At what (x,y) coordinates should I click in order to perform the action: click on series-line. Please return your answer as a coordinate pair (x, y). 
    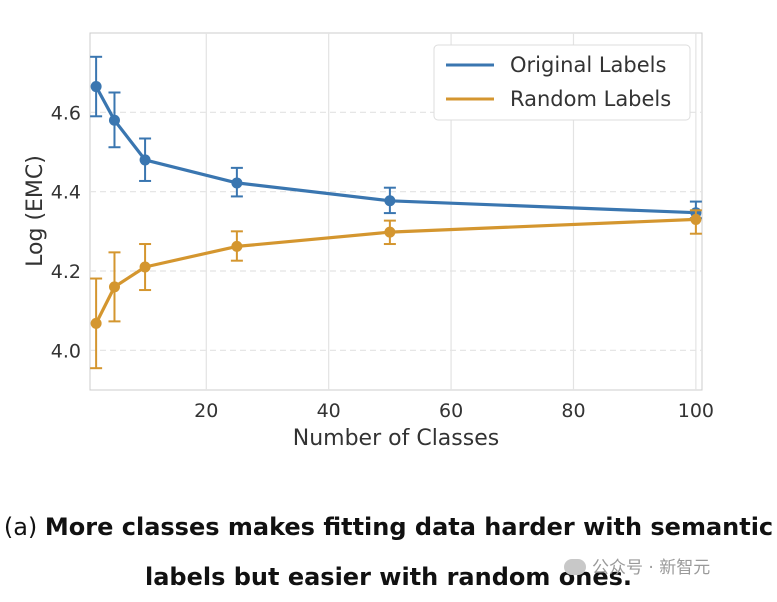
    Looking at the image, I should click on (395, 271).